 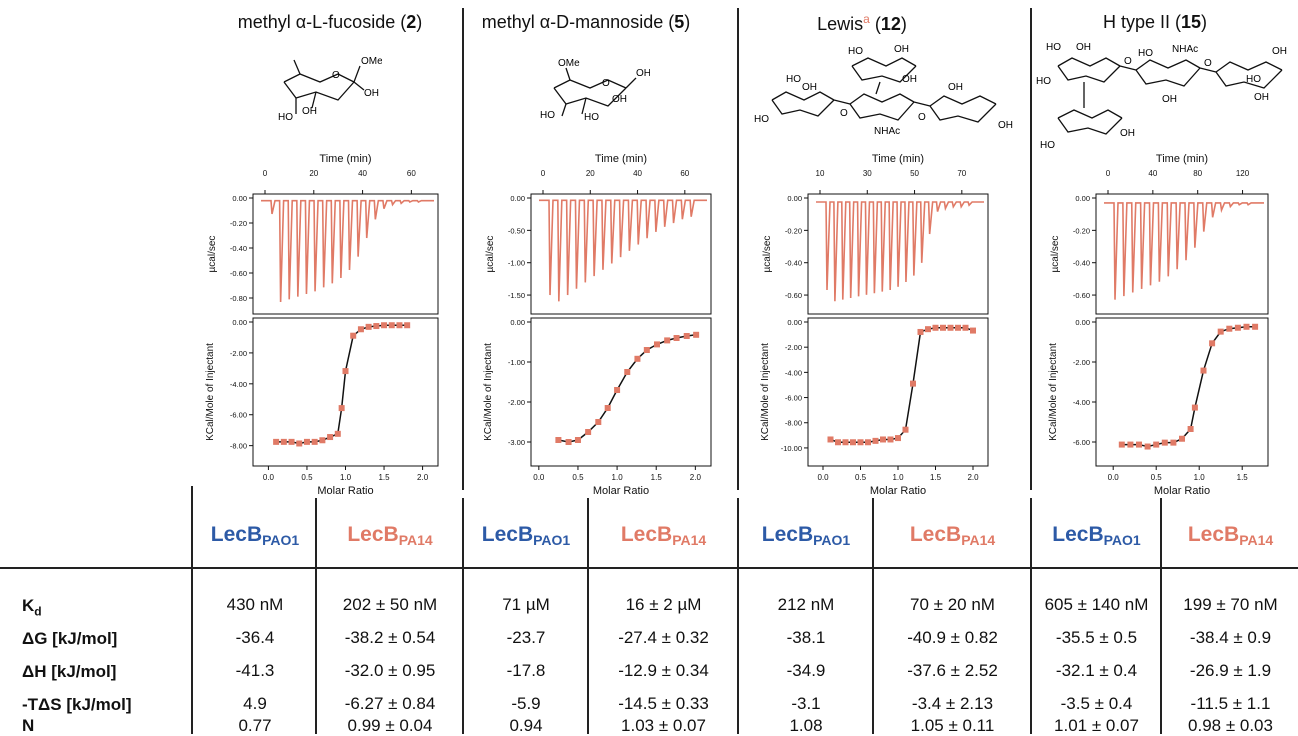 What do you see at coordinates (32, 607) in the screenshot?
I see `row-label-kd: Kd` at bounding box center [32, 607].